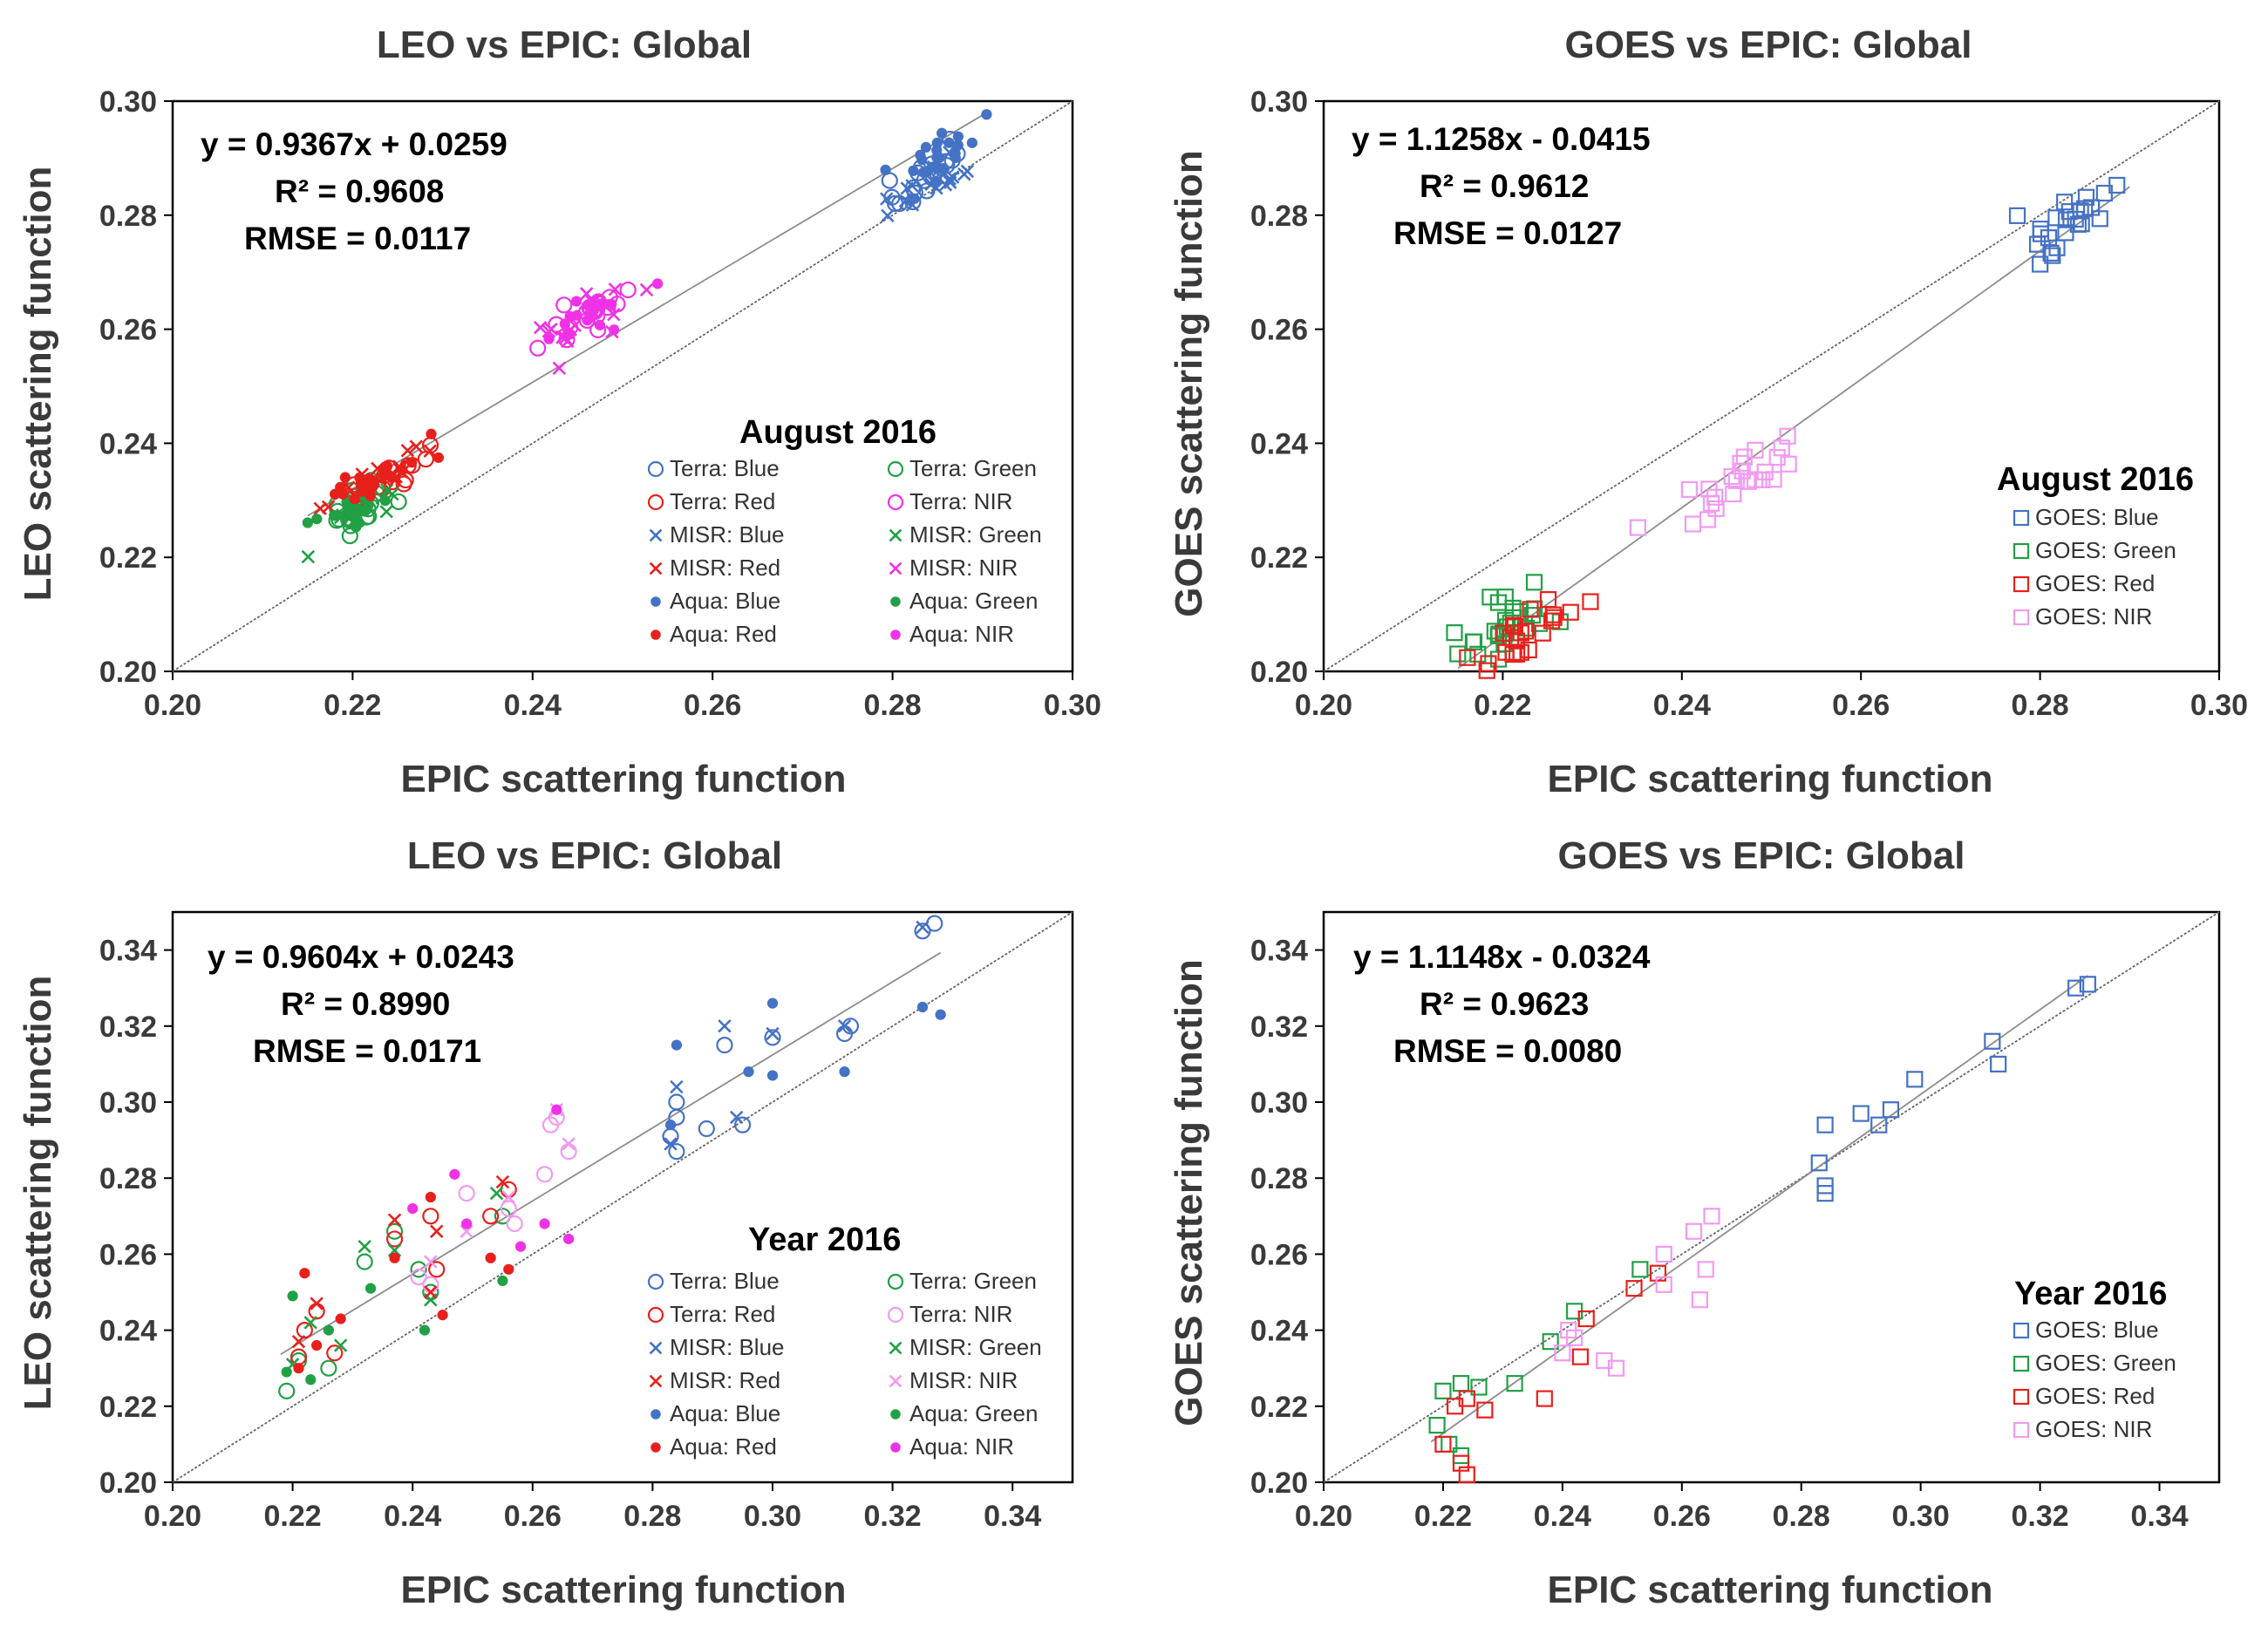 Image resolution: width=2268 pixels, height=1627 pixels. I want to click on series-terra-red, so click(403, 1273).